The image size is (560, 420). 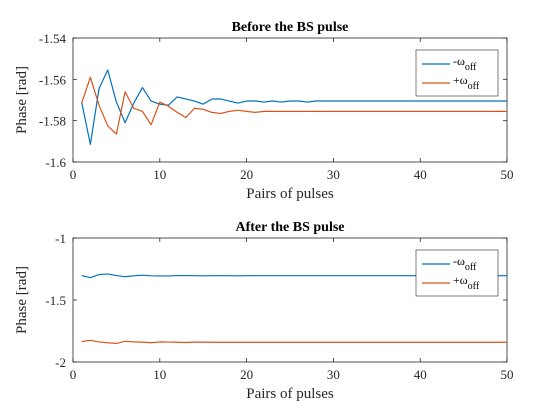 I want to click on y-tick-label: -1.58, so click(x=52, y=121).